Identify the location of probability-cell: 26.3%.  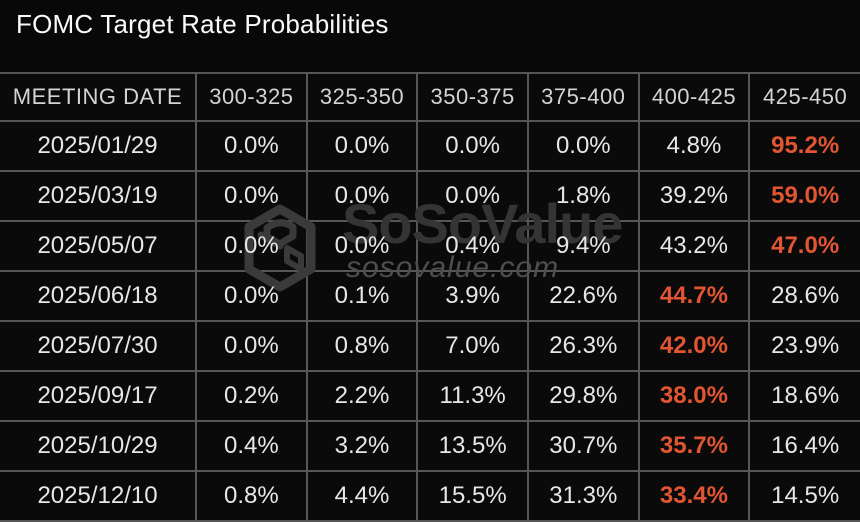
(583, 346).